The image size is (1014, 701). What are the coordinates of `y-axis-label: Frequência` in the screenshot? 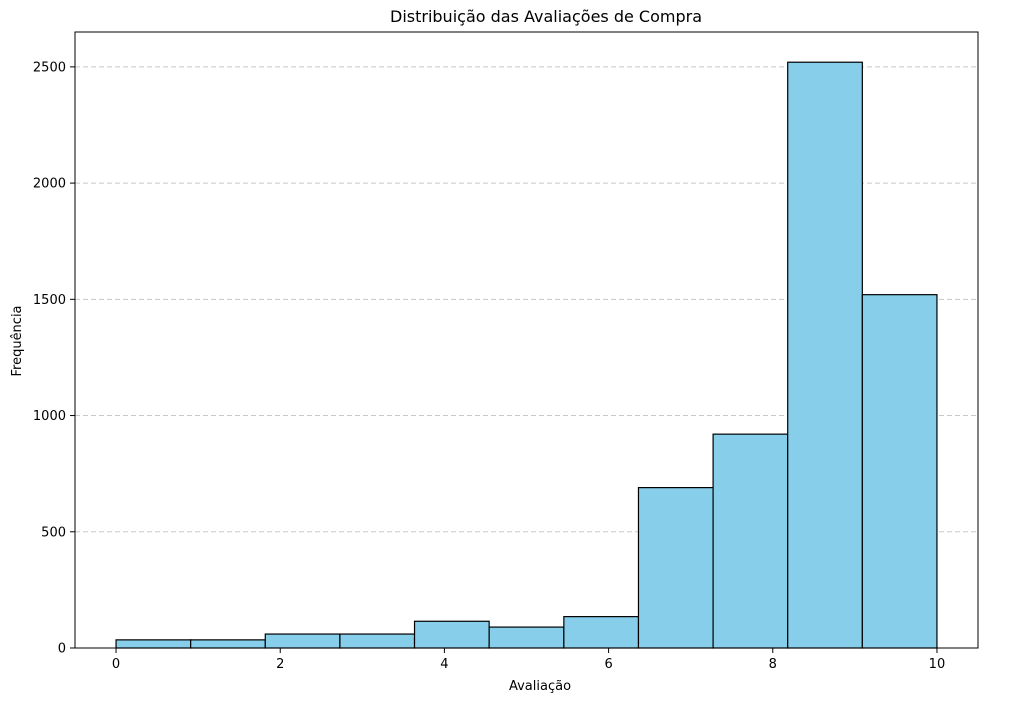 It's located at (17, 340).